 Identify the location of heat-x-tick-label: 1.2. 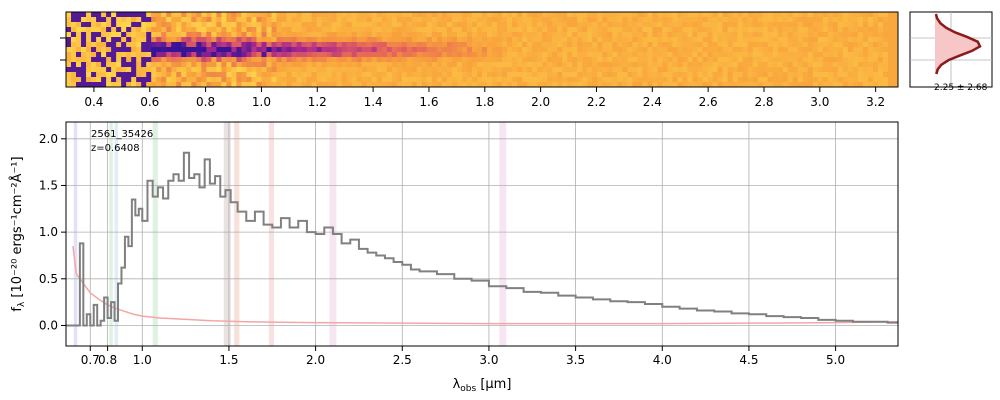
(317, 102).